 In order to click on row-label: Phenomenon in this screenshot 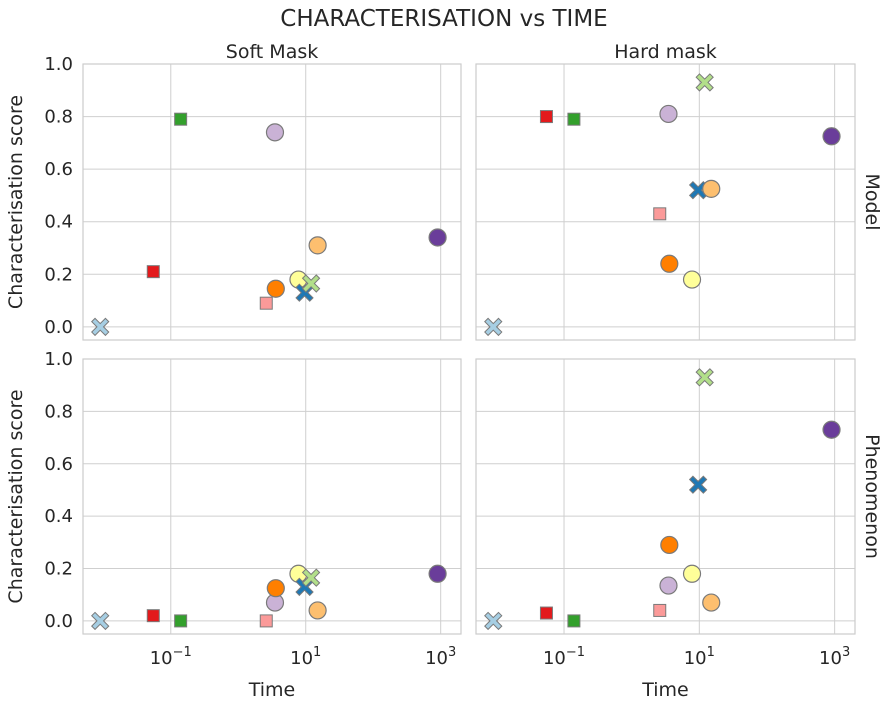, I will do `click(872, 496)`.